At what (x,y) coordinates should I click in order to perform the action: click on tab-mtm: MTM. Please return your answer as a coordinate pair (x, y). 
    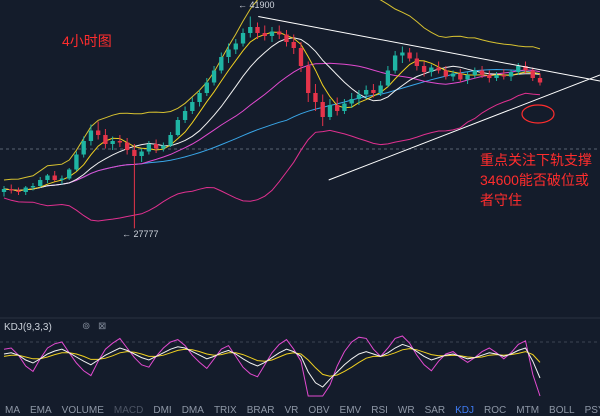
    Looking at the image, I should click on (528, 410).